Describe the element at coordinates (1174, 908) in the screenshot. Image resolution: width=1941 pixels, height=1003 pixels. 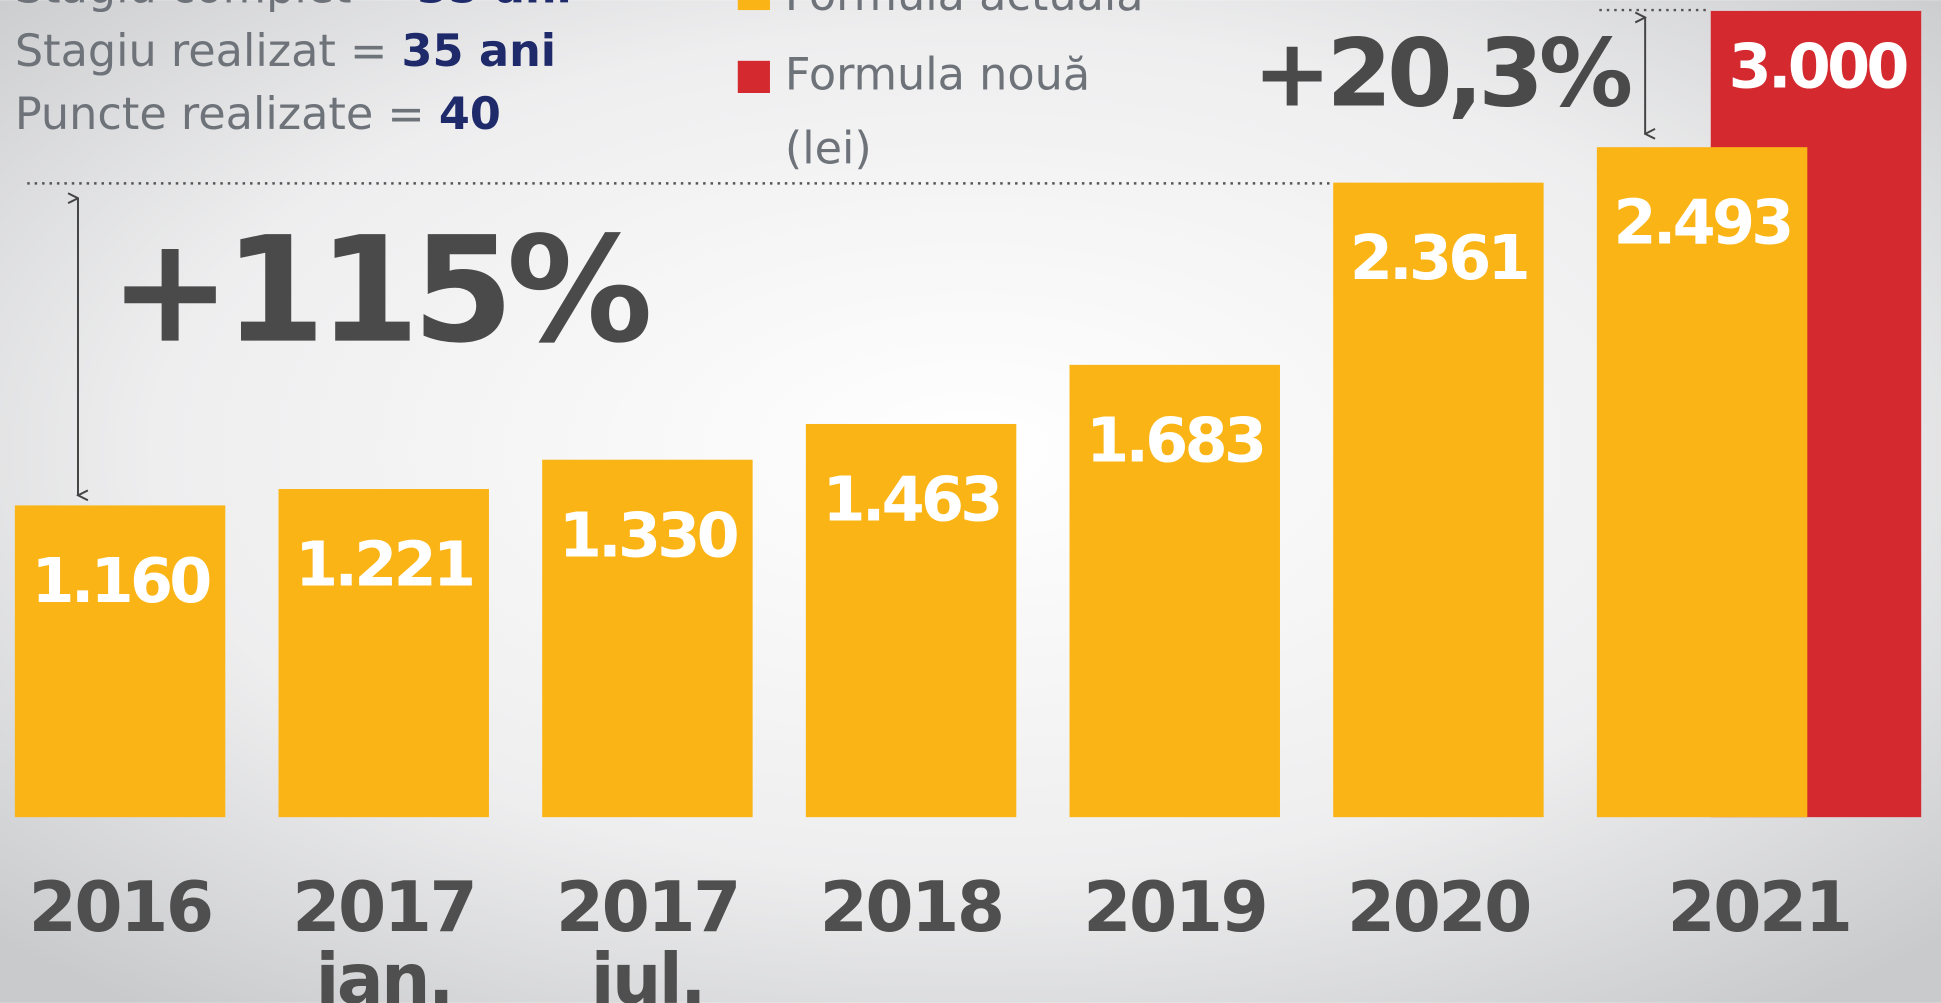
I see `x-tick-label: 2019` at that location.